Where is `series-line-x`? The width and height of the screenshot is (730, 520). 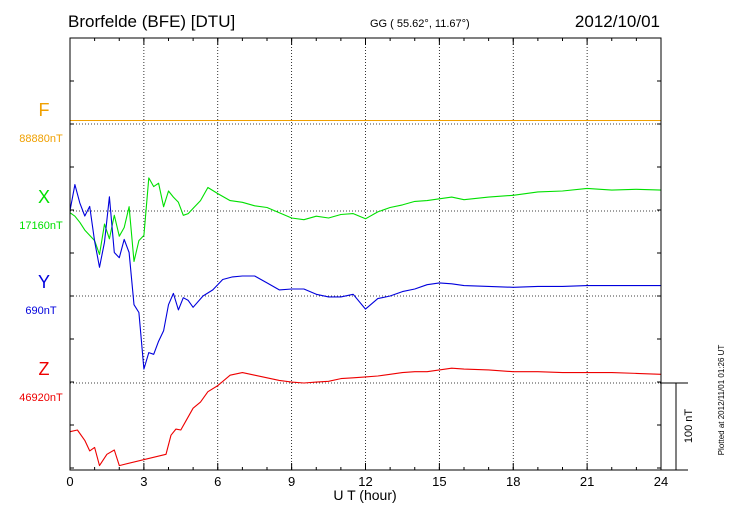
series-line-x is located at coordinates (365, 220).